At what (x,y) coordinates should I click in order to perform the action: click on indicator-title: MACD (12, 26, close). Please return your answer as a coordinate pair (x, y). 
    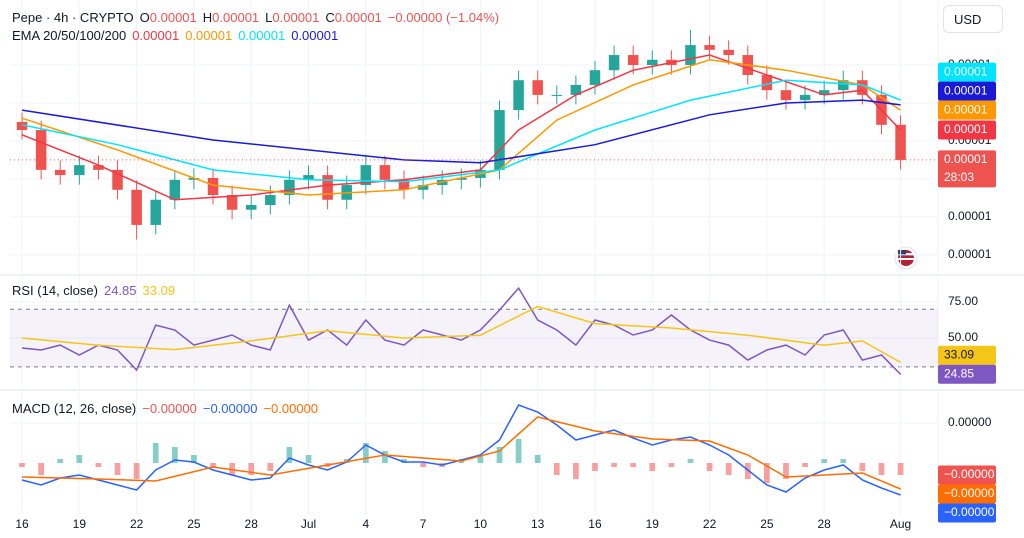
    Looking at the image, I should click on (74, 408).